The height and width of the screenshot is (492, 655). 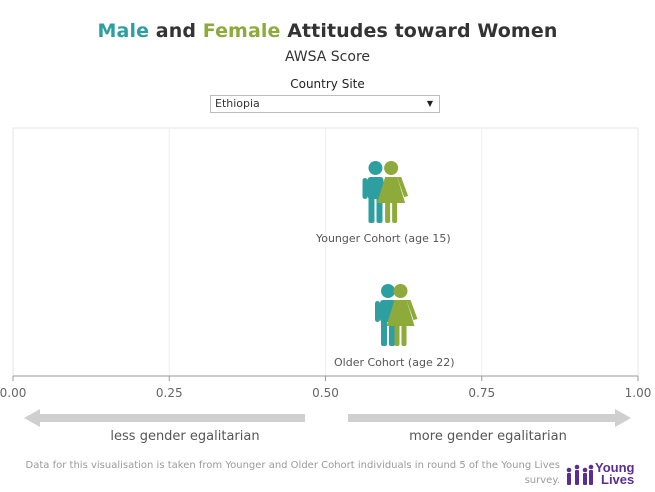 What do you see at coordinates (237, 103) in the screenshot?
I see `country-site-selected: Ethiopia` at bounding box center [237, 103].